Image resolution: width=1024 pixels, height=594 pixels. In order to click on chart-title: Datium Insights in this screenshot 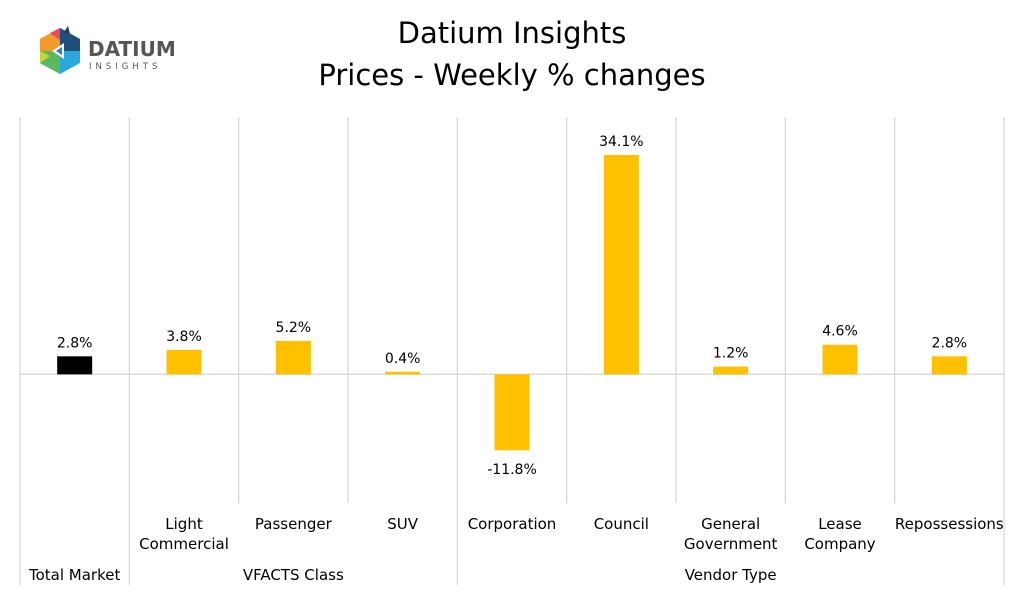, I will do `click(512, 33)`.